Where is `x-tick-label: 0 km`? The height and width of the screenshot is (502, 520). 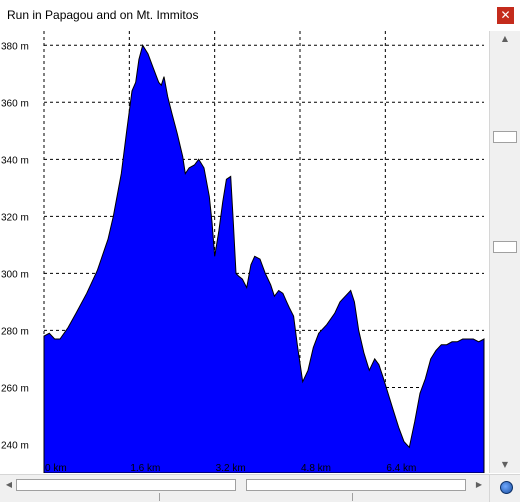 x-tick-label: 0 km is located at coordinates (56, 468).